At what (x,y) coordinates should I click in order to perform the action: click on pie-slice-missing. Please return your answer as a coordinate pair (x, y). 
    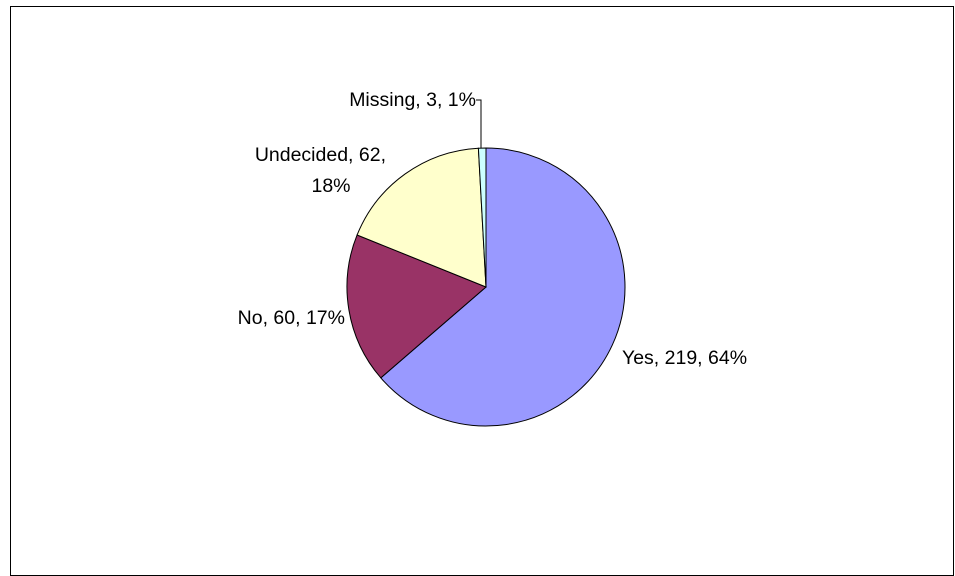
    Looking at the image, I should click on (482, 217).